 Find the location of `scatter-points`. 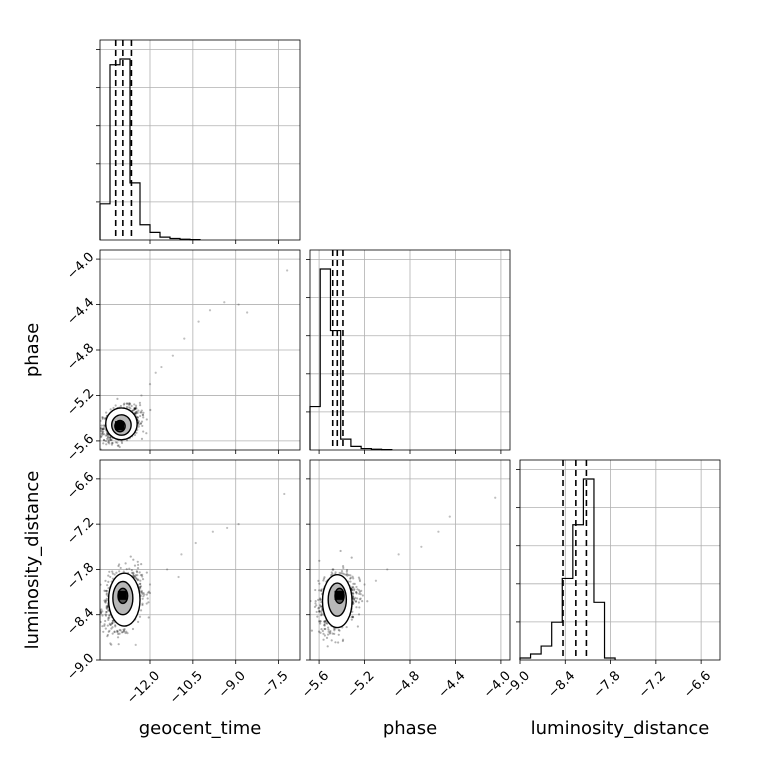

scatter-points is located at coordinates (191, 569).